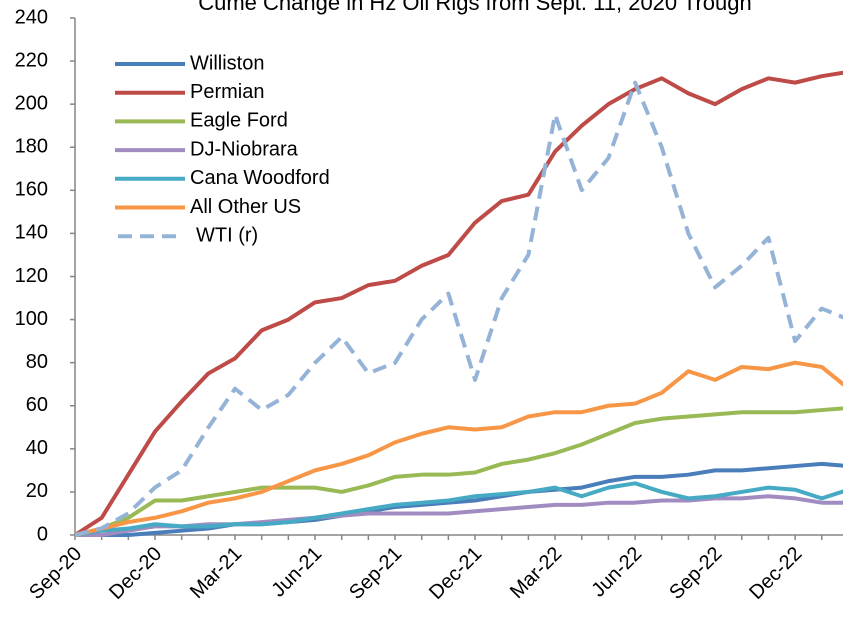 The height and width of the screenshot is (622, 843). What do you see at coordinates (37, 405) in the screenshot?
I see `y-tick-label: 60` at bounding box center [37, 405].